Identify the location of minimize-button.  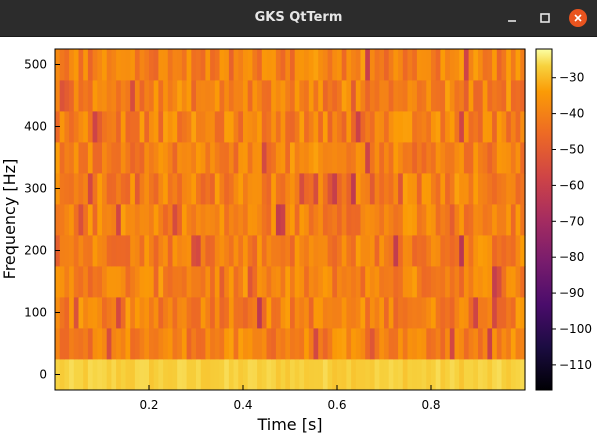
(512, 18).